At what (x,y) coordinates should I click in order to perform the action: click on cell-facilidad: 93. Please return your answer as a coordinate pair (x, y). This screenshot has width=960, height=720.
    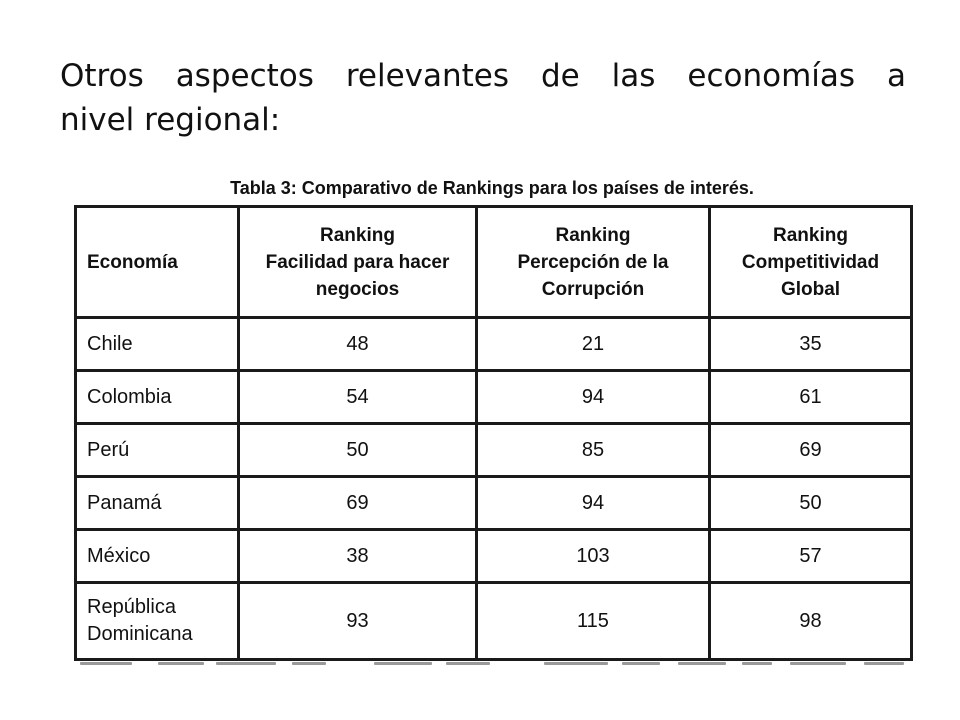
    Looking at the image, I should click on (357, 621).